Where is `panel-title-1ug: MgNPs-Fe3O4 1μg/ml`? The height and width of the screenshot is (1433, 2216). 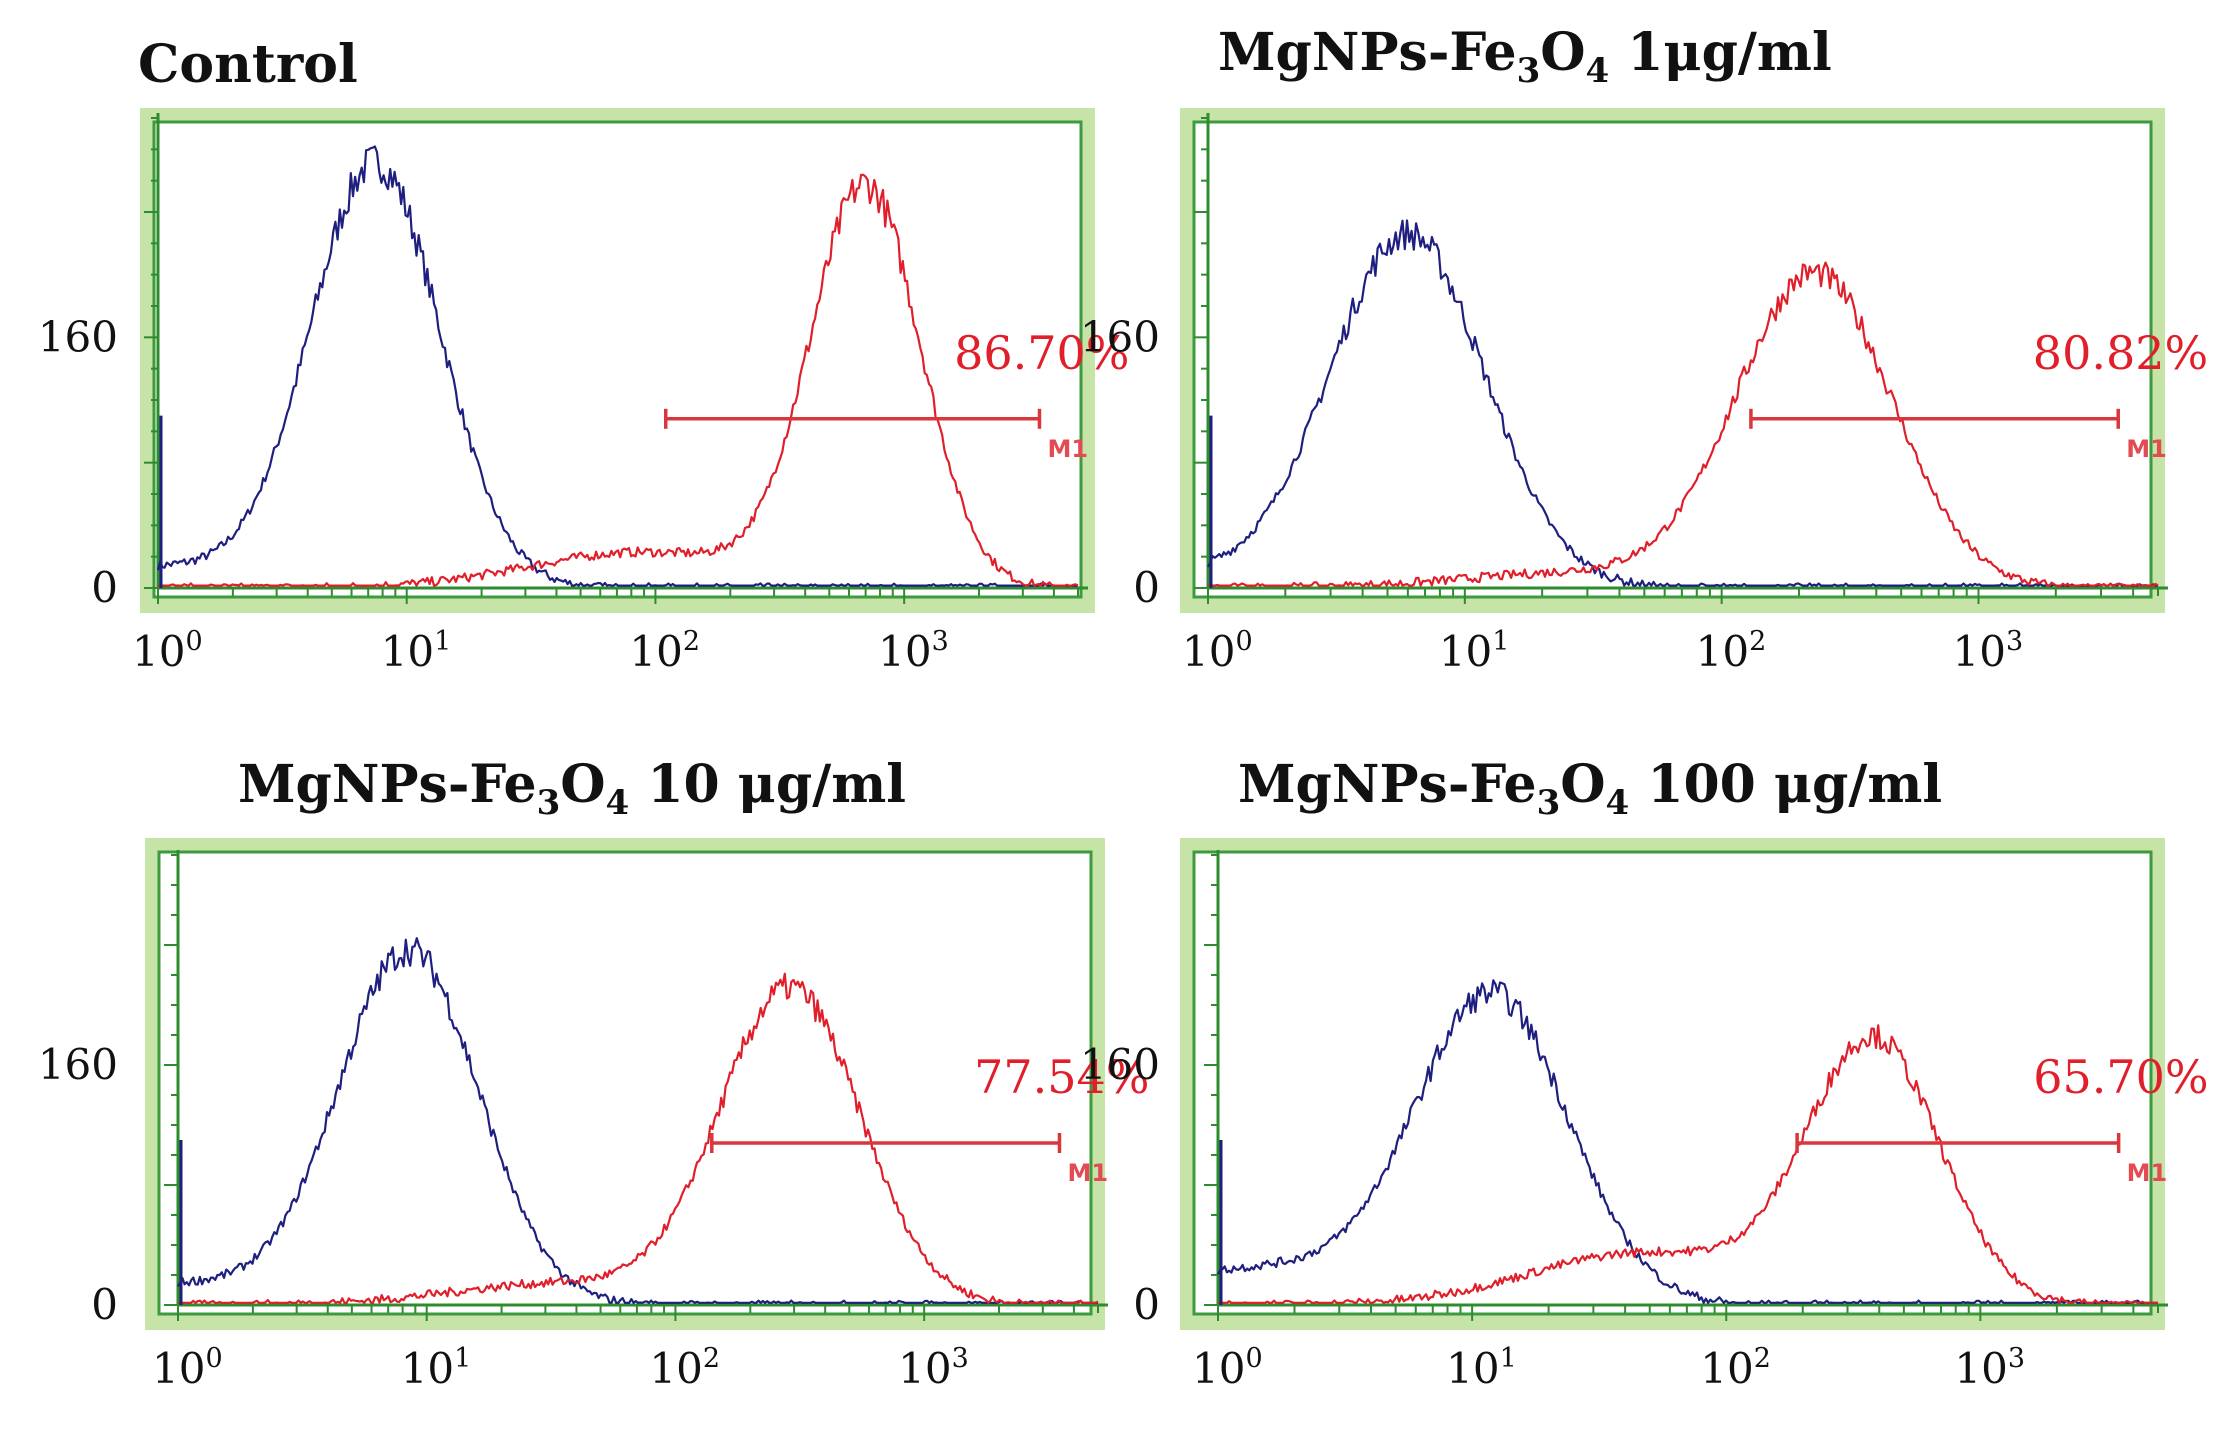 panel-title-1ug: MgNPs-Fe3O4 1μg/ml is located at coordinates (1525, 56).